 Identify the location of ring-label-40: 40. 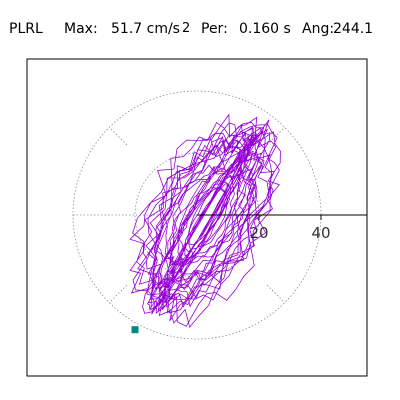
(320, 233).